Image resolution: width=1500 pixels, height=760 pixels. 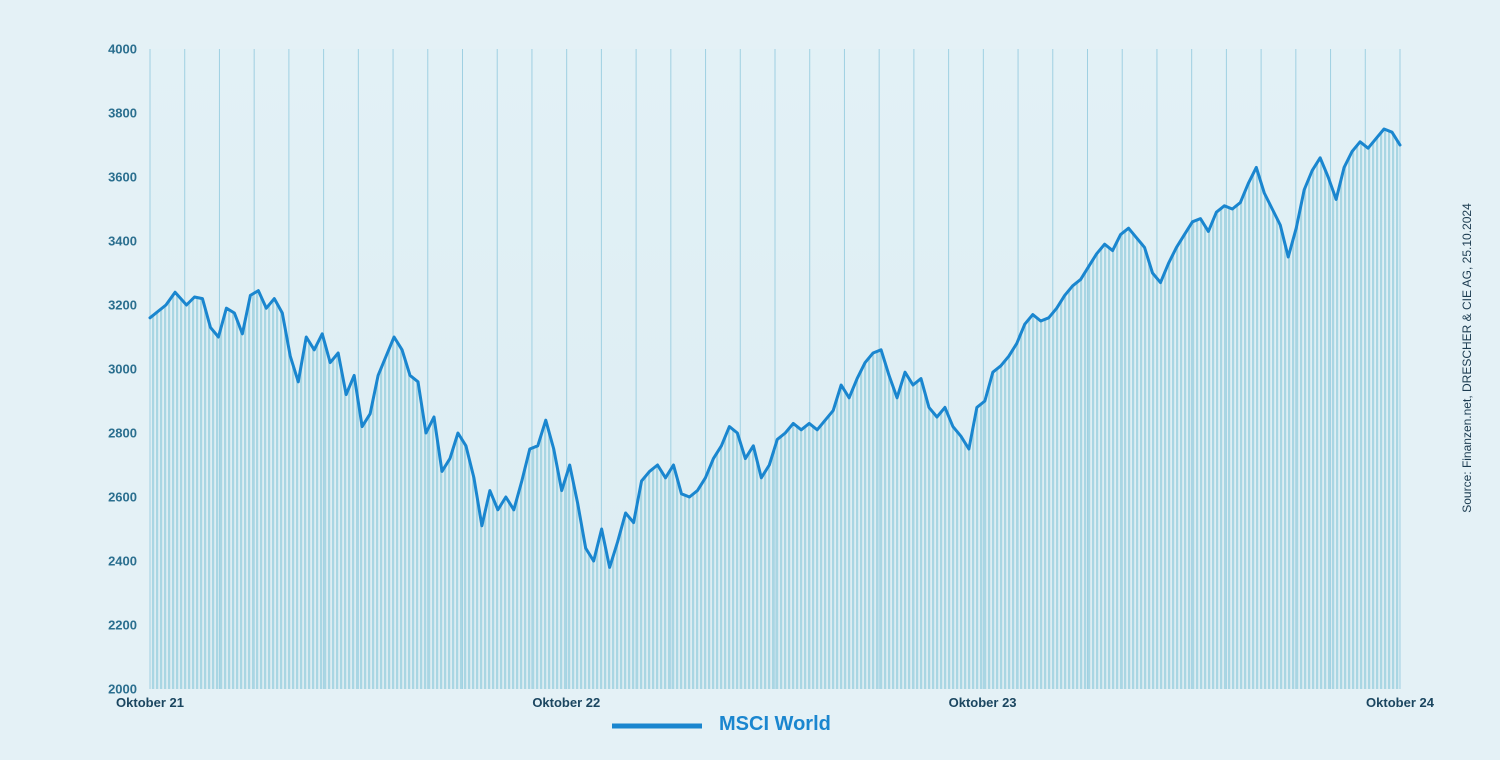 I want to click on y-tick-label: 3400, so click(x=122, y=241).